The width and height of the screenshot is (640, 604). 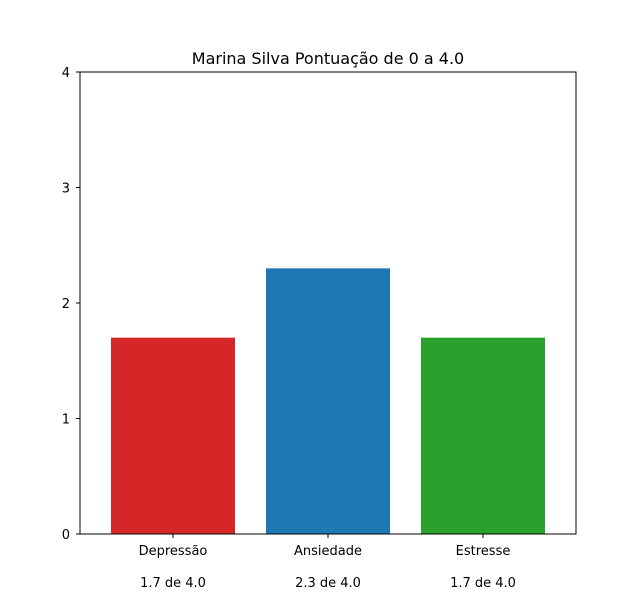 What do you see at coordinates (173, 551) in the screenshot?
I see `x-tick-label-0: Depressão` at bounding box center [173, 551].